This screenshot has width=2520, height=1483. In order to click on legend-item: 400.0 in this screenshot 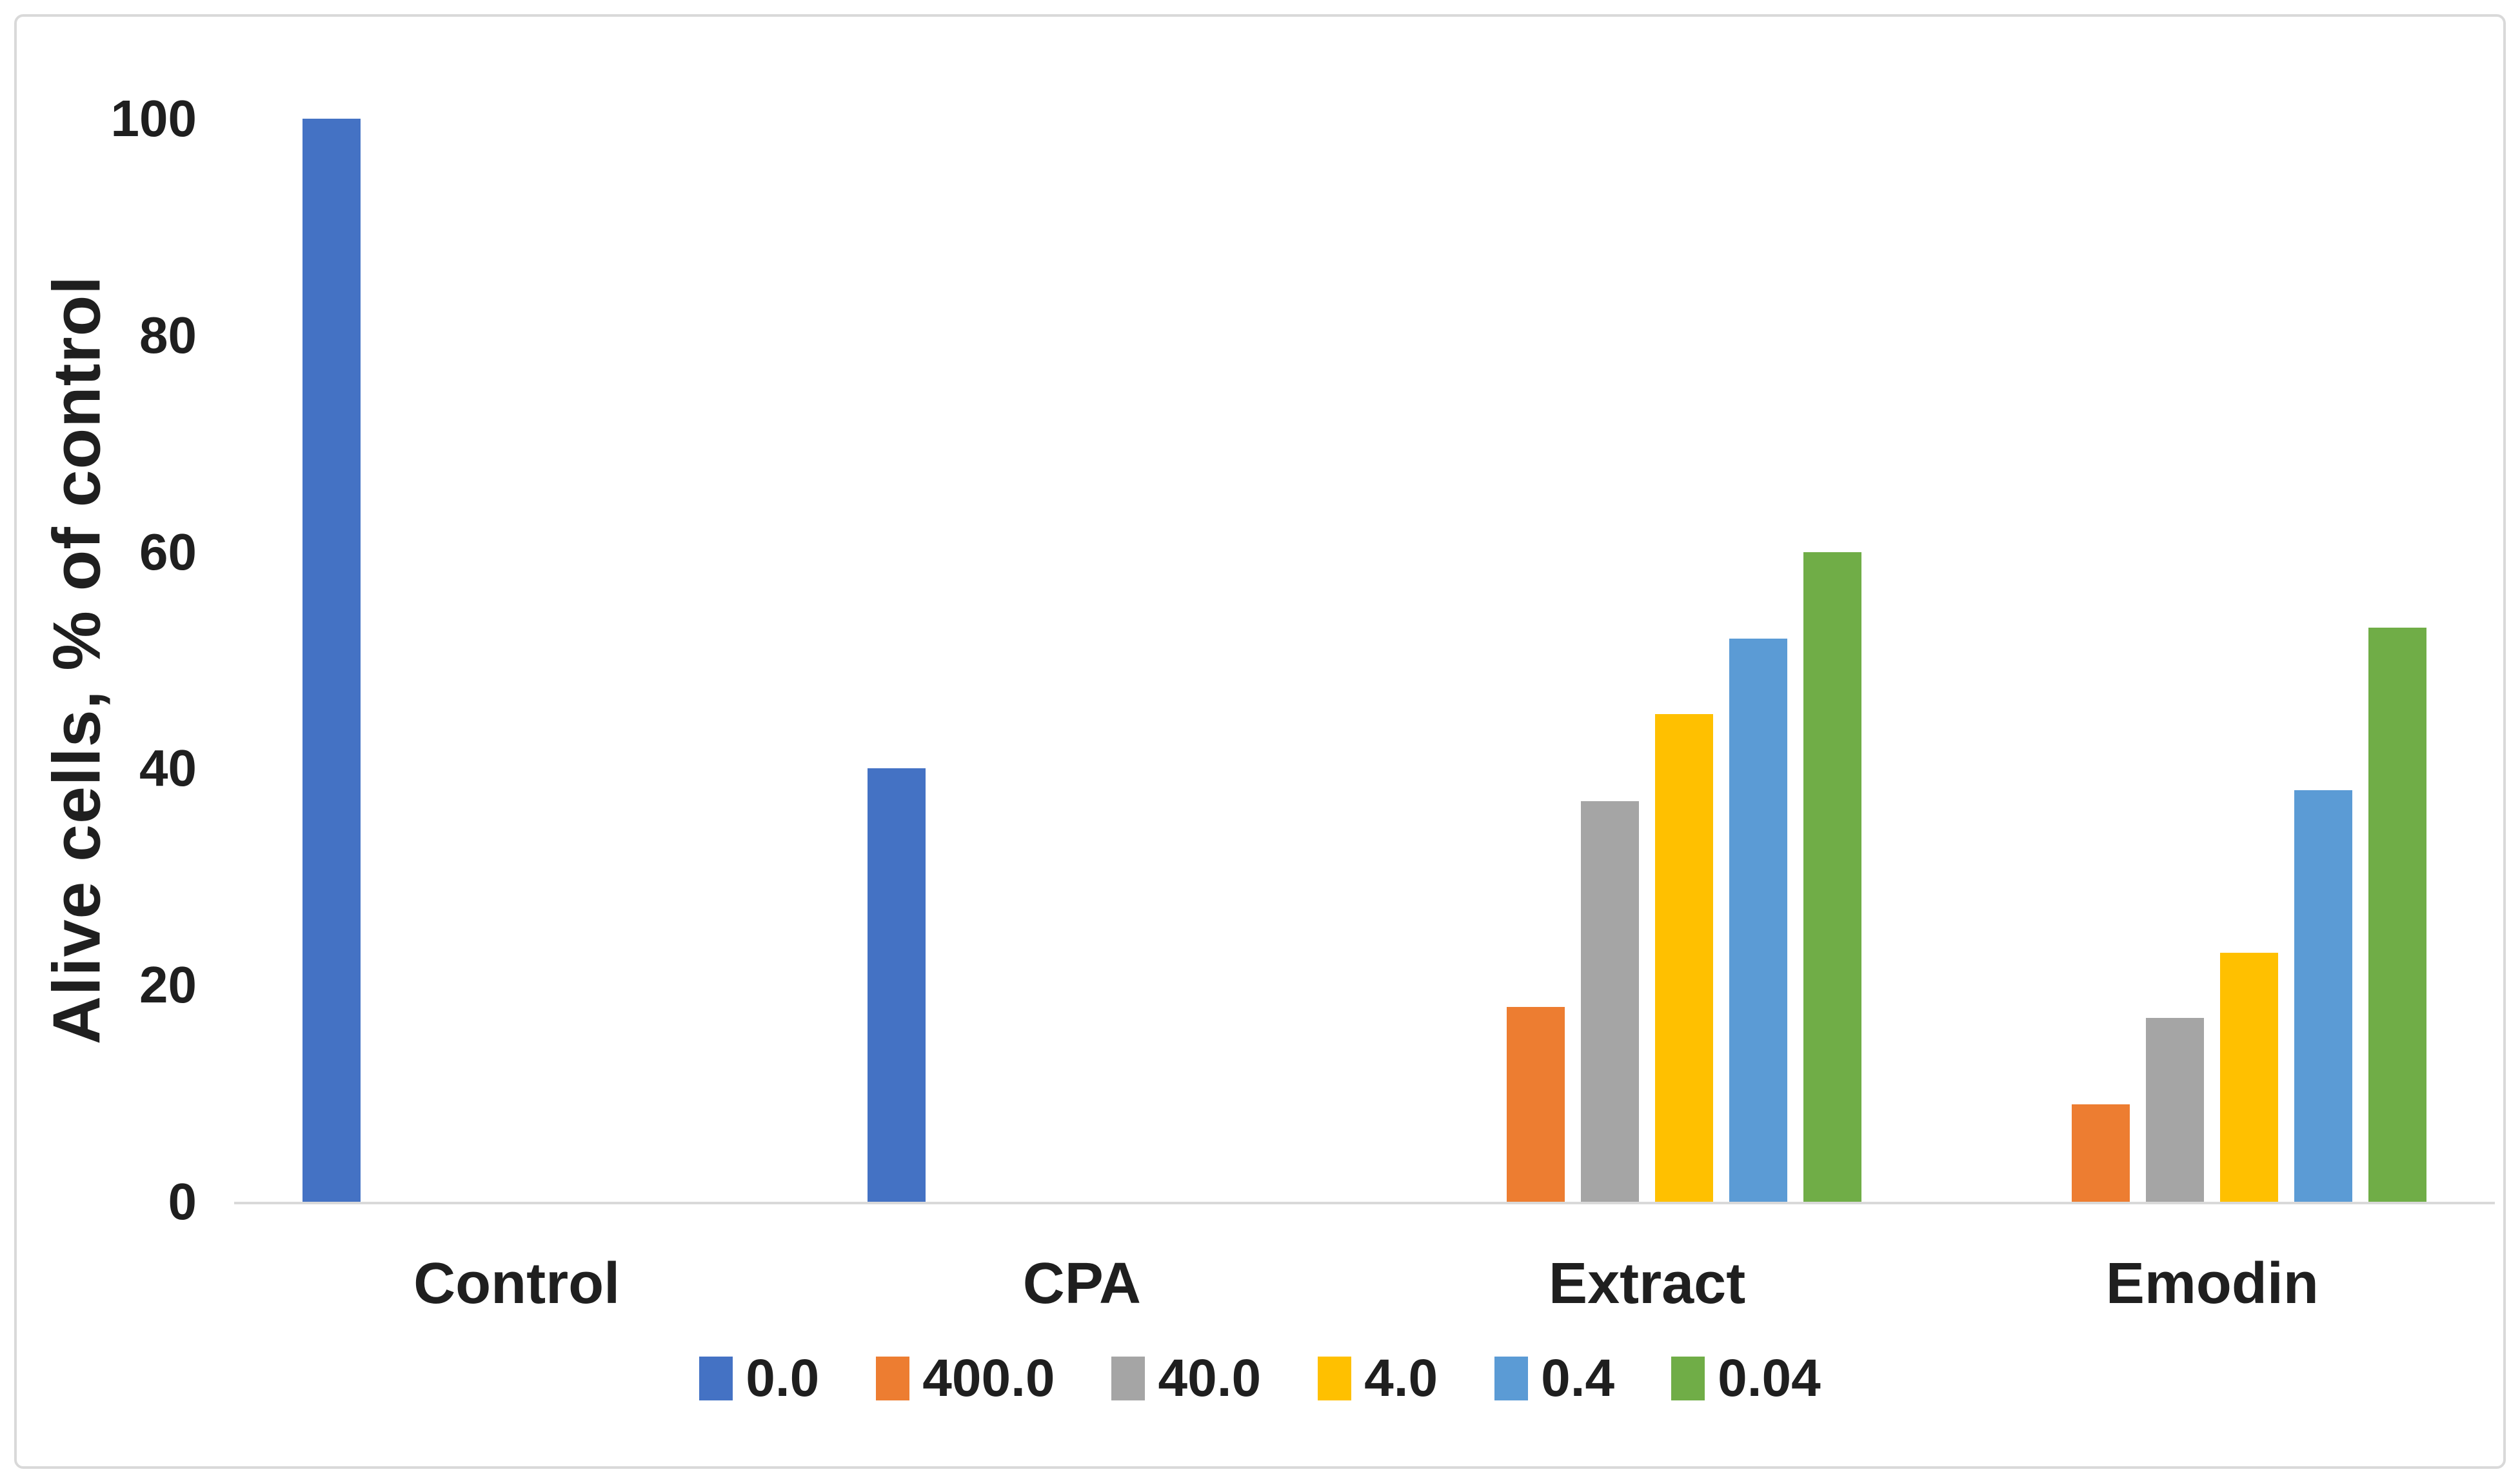, I will do `click(965, 1378)`.